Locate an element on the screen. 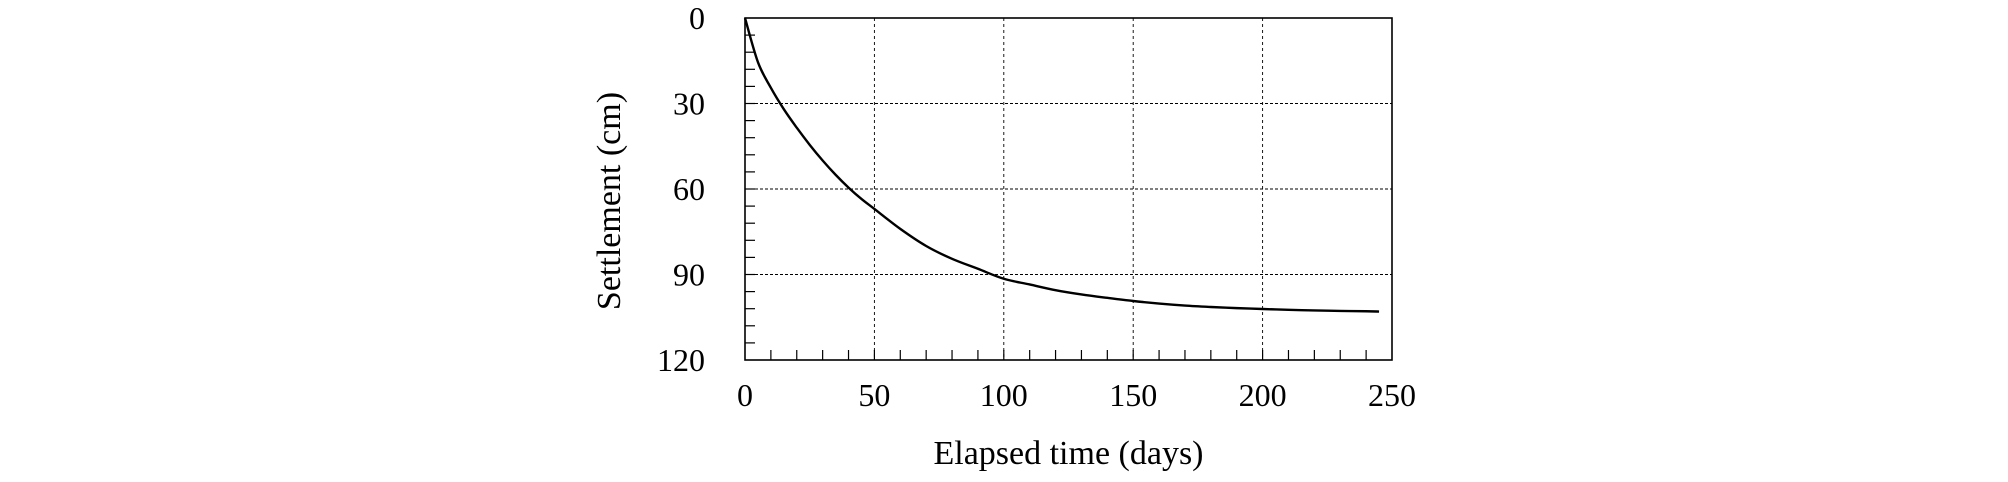 This screenshot has height=482, width=2008. x-tick-label: 150 is located at coordinates (1133, 395).